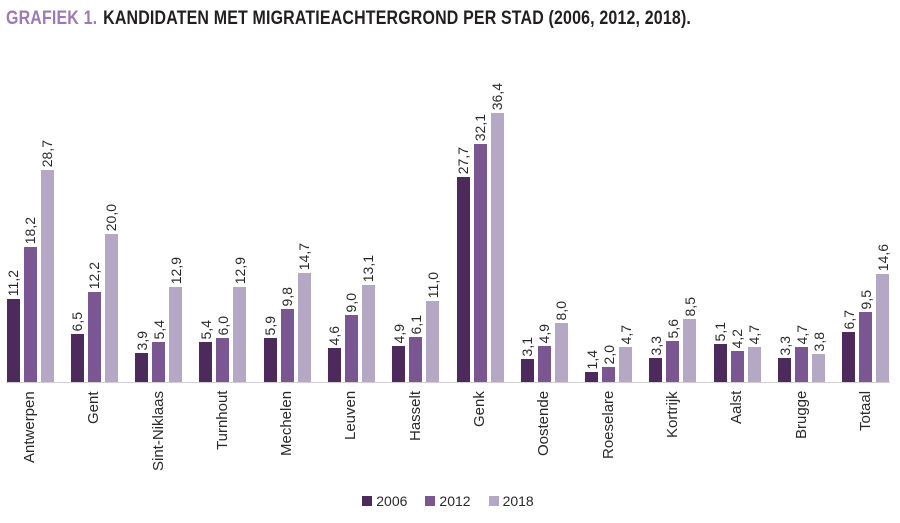 This screenshot has height=523, width=900. What do you see at coordinates (455, 501) in the screenshot?
I see `legend-label-2012: 2012` at bounding box center [455, 501].